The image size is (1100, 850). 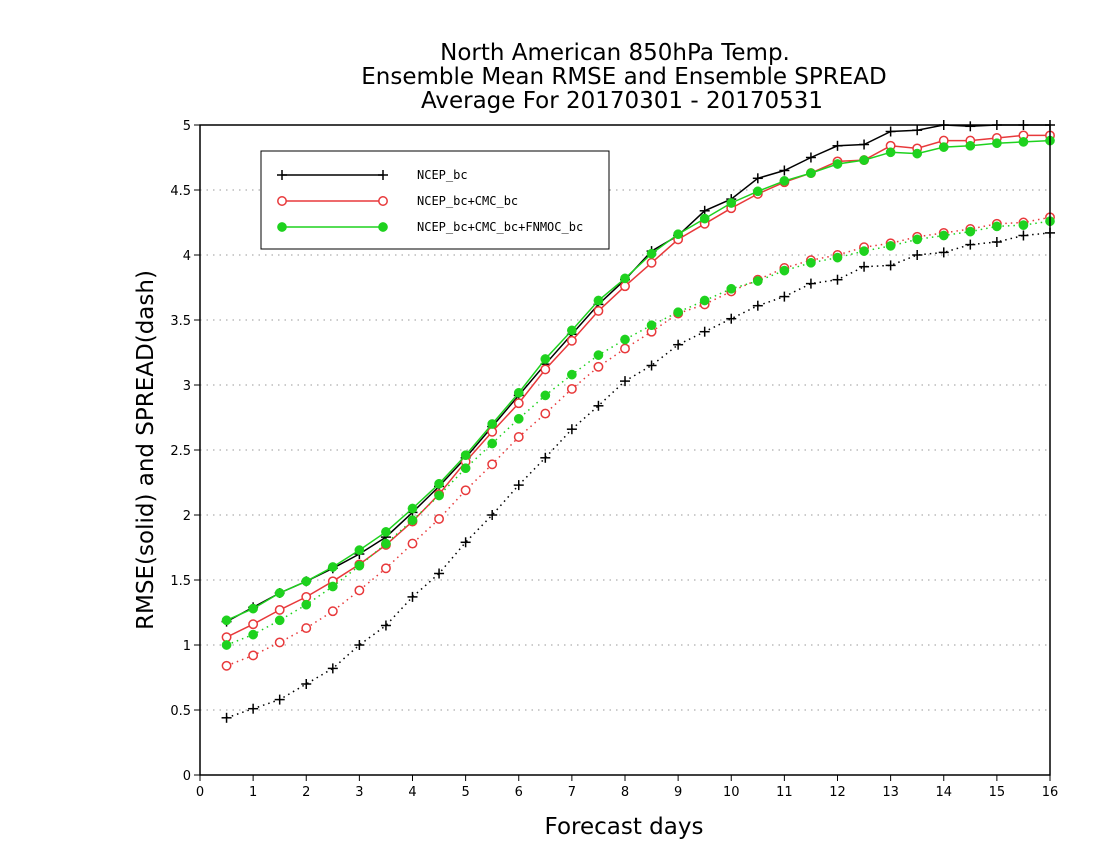 I want to click on y-tick-label: 0, so click(x=187, y=776).